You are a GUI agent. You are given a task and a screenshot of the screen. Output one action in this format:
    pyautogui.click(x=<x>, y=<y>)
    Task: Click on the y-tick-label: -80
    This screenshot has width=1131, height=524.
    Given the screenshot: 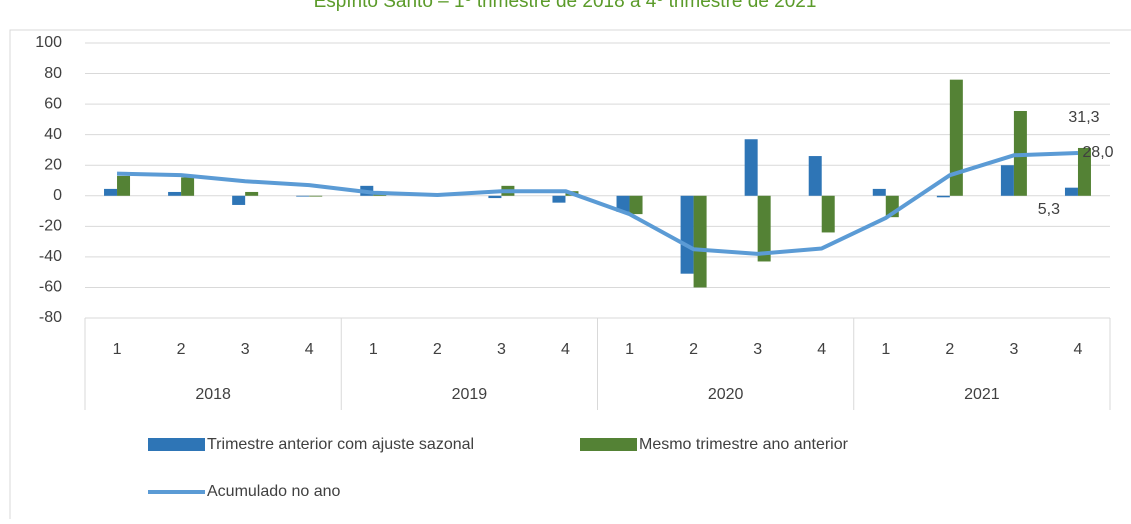 What is the action you would take?
    pyautogui.click(x=50, y=317)
    